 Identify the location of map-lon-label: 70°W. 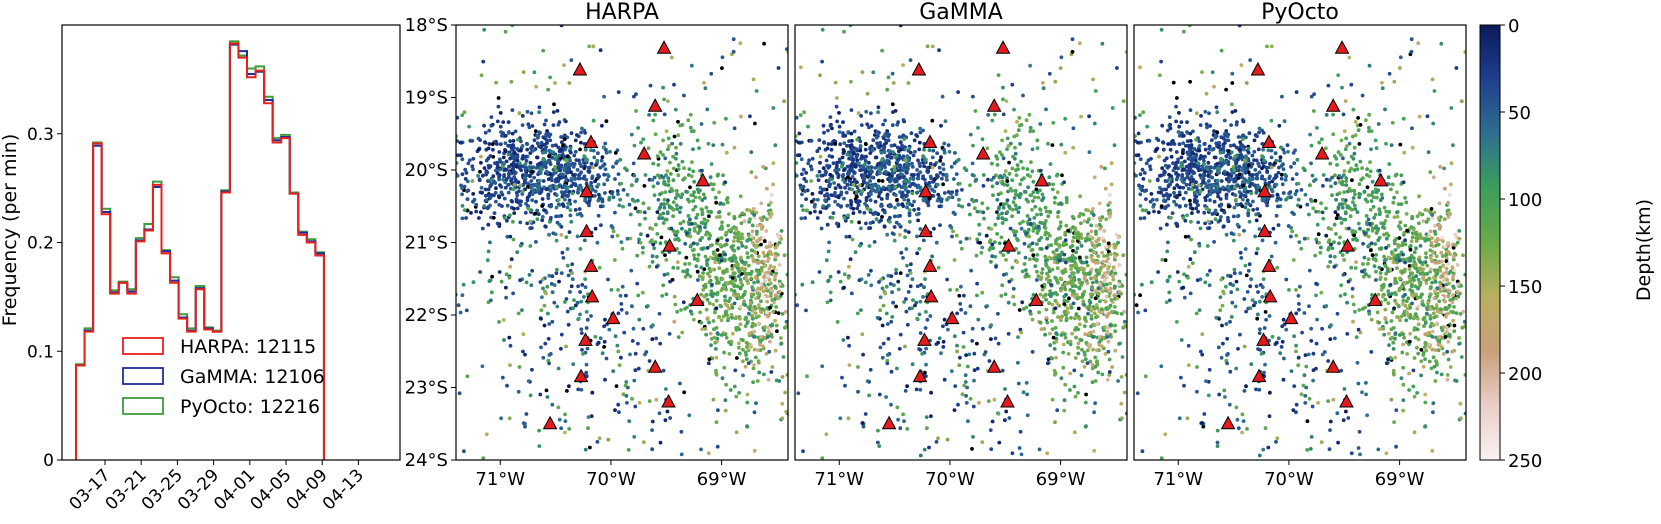
(950, 479).